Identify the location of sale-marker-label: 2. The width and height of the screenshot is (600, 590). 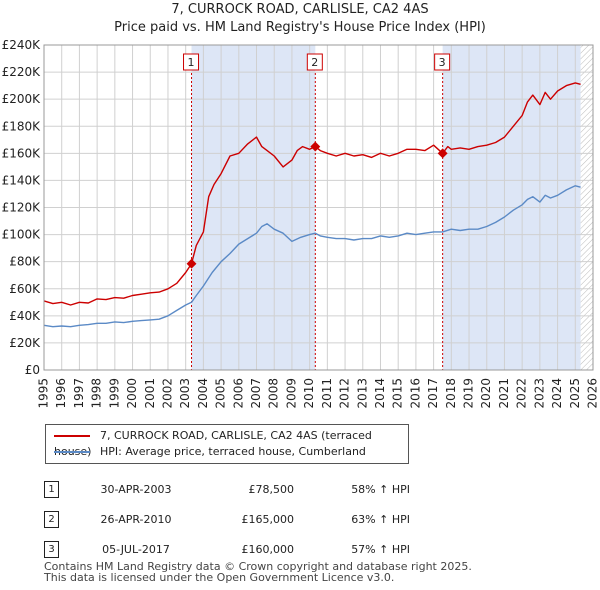
(314, 62).